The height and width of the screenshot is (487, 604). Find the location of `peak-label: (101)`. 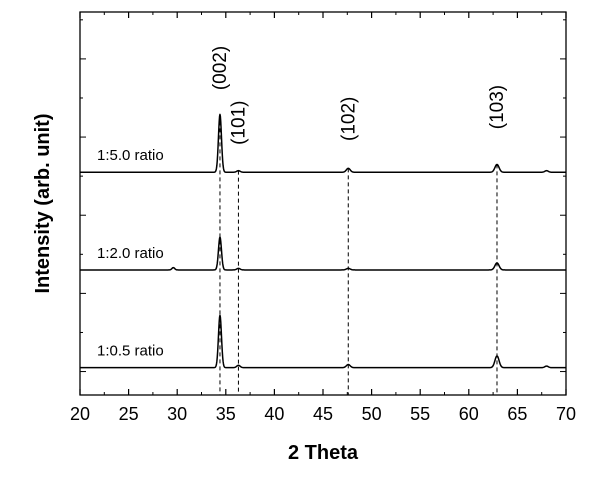

peak-label: (101) is located at coordinates (238, 123).